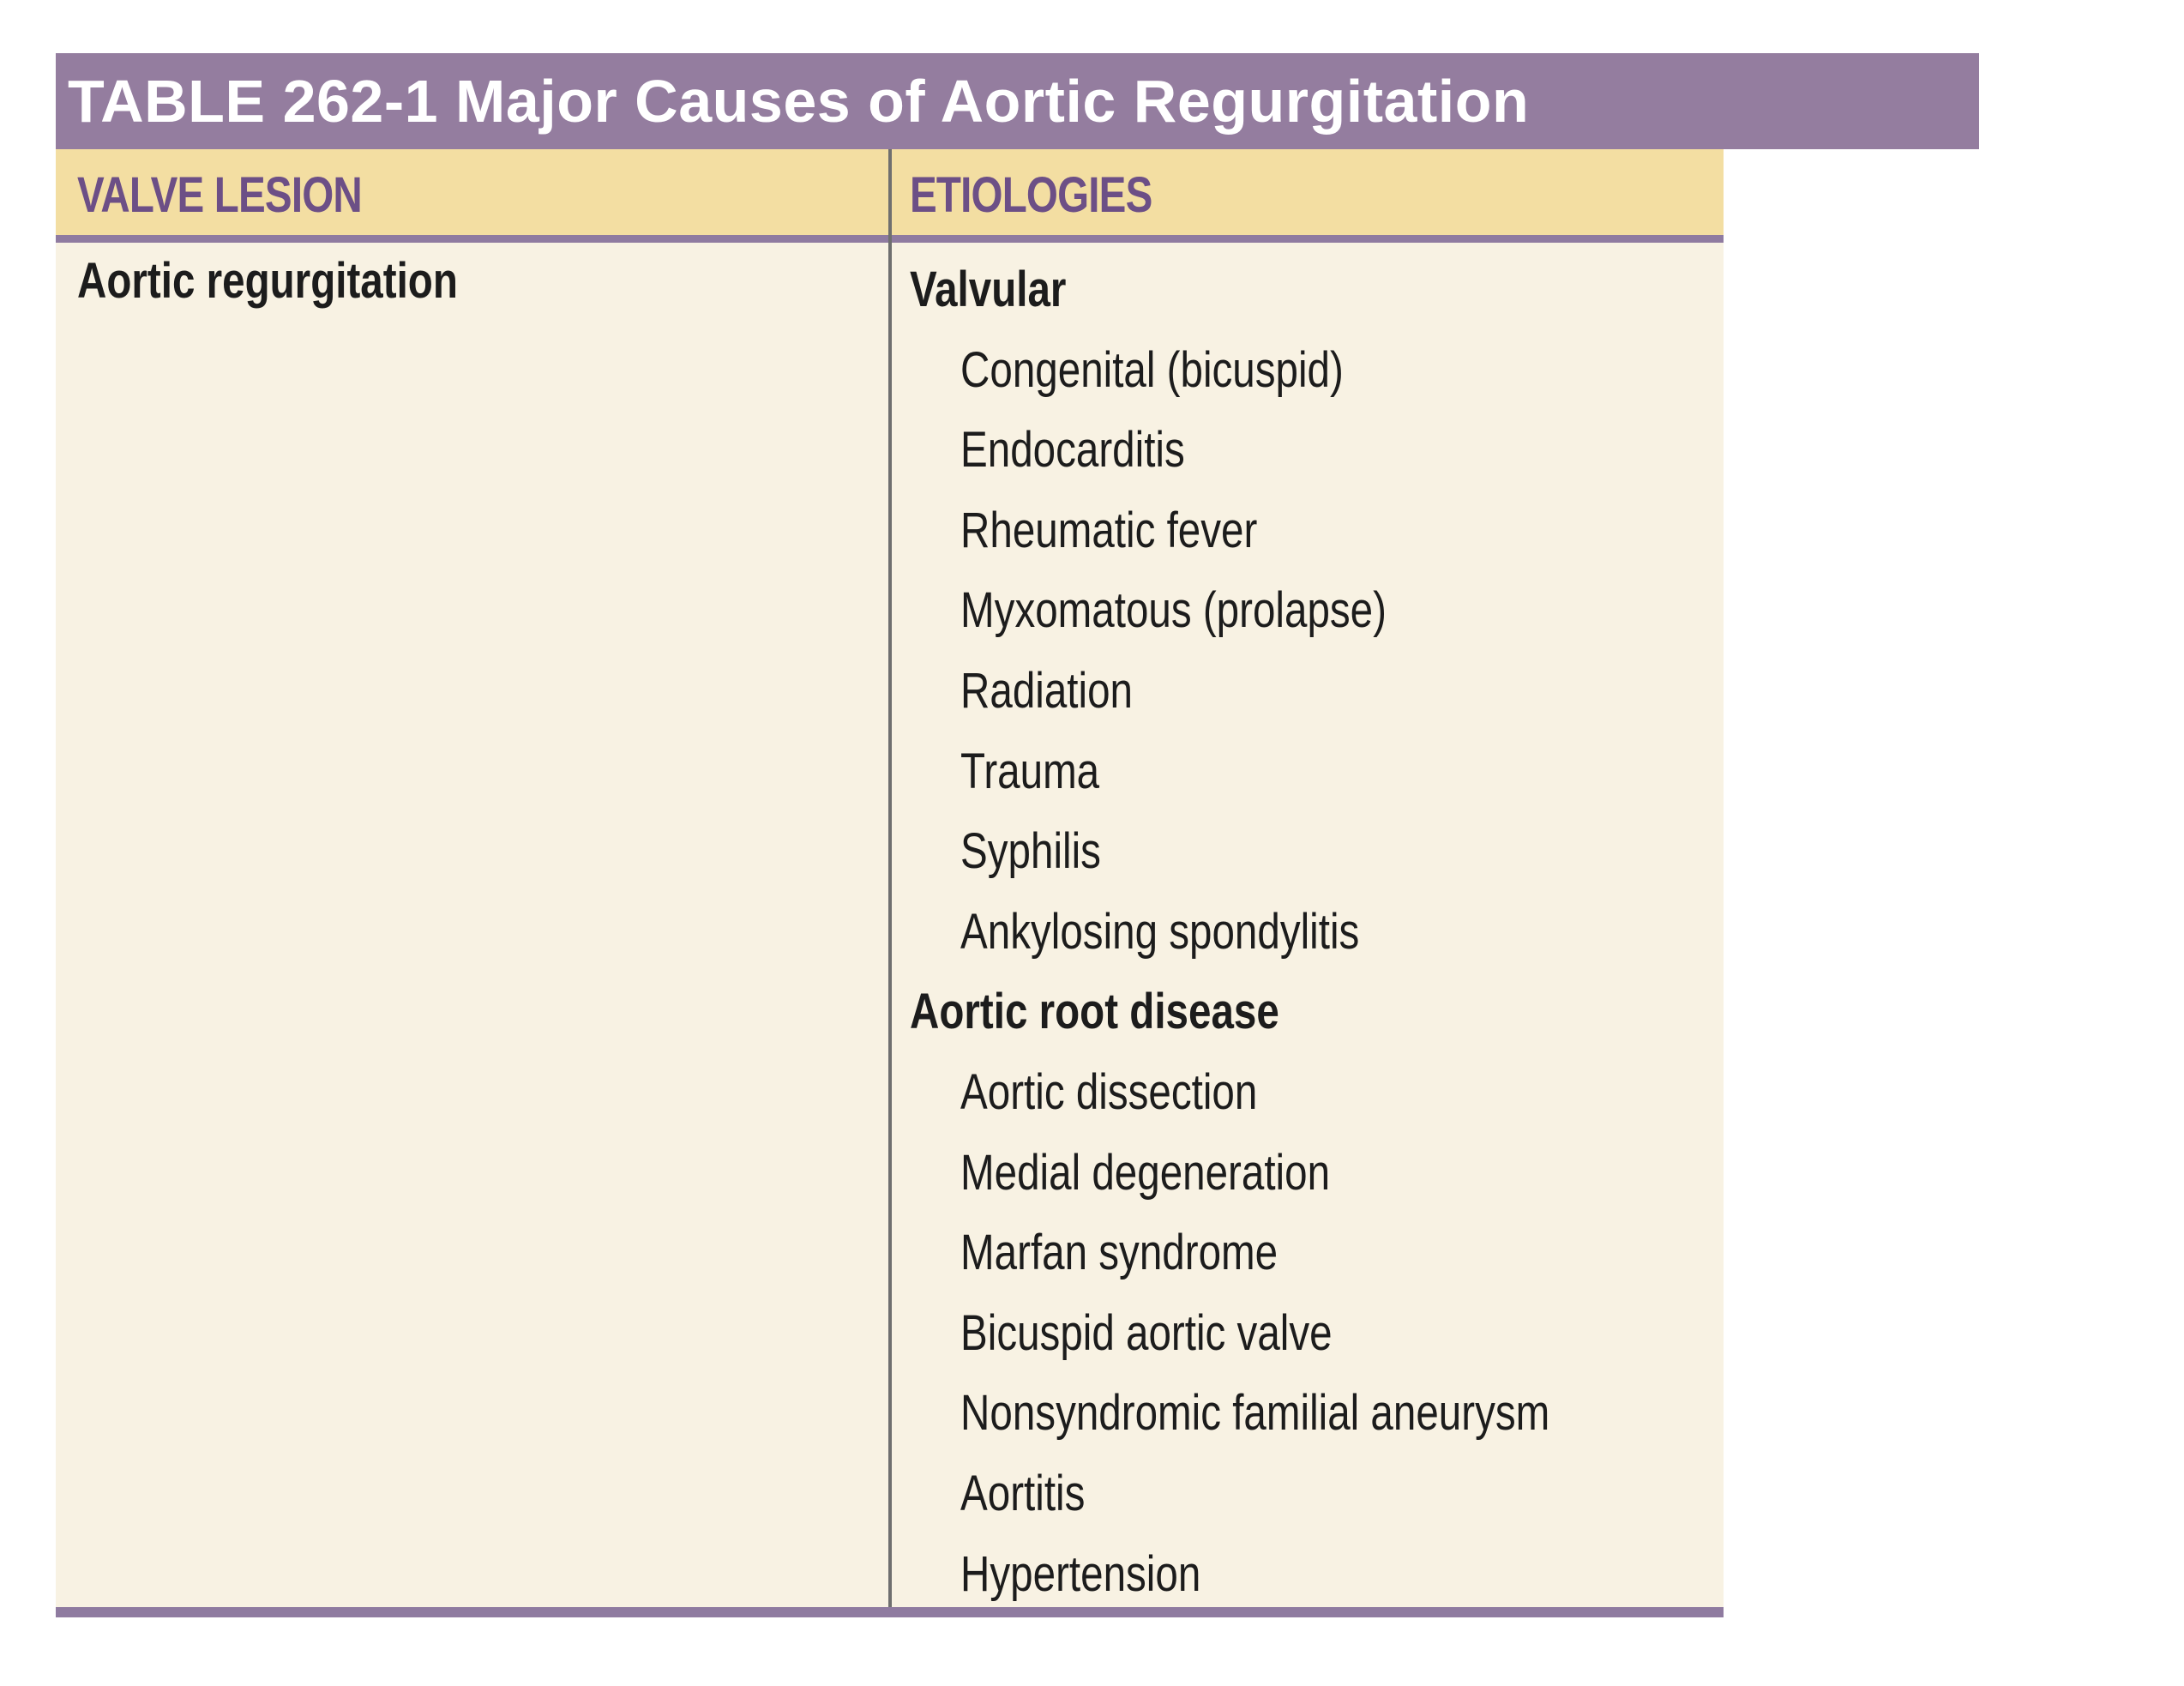  I want to click on etiology-item: Ankylosing spondylitis, so click(1160, 931).